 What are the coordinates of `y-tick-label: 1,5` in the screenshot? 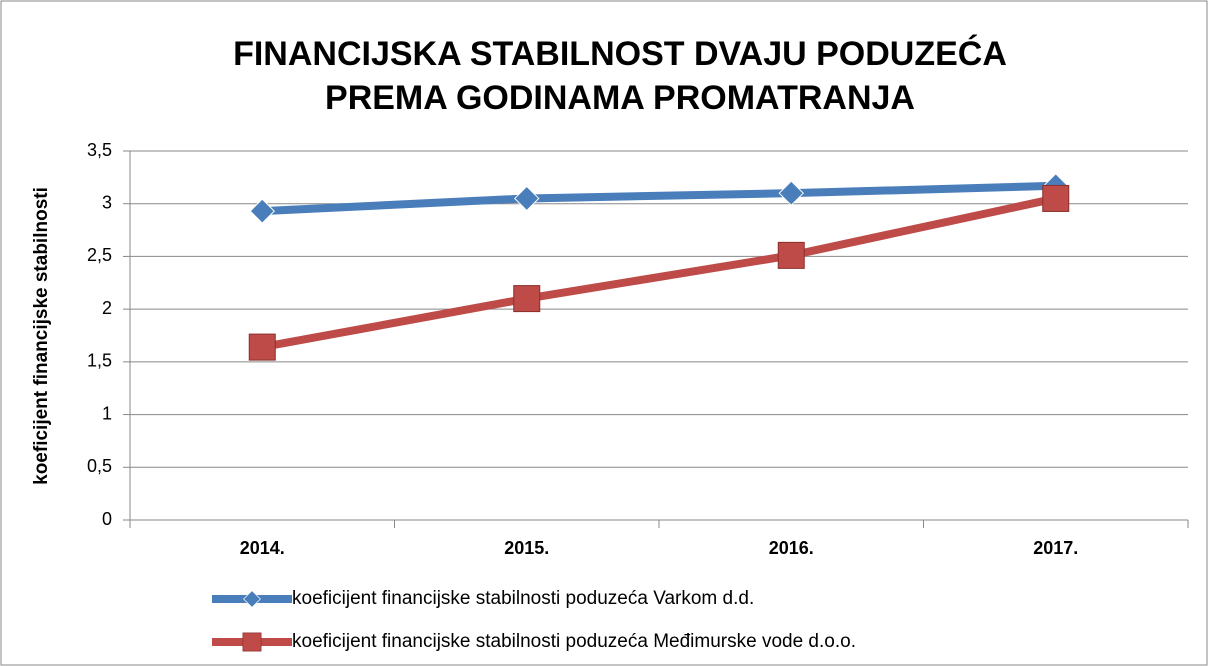 It's located at (99, 361).